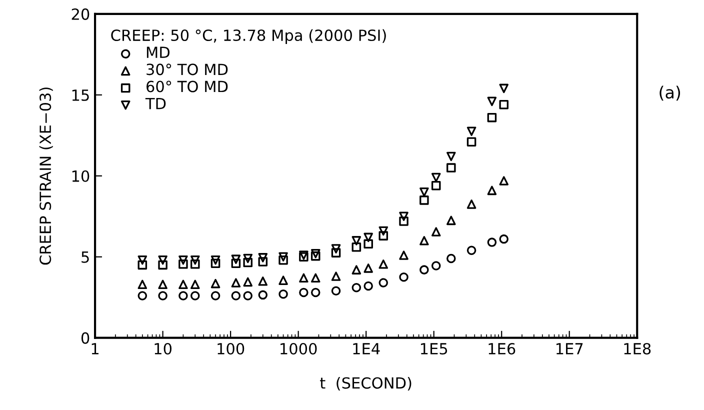  Describe the element at coordinates (81, 14) in the screenshot. I see `y-tick-label: 20` at that location.